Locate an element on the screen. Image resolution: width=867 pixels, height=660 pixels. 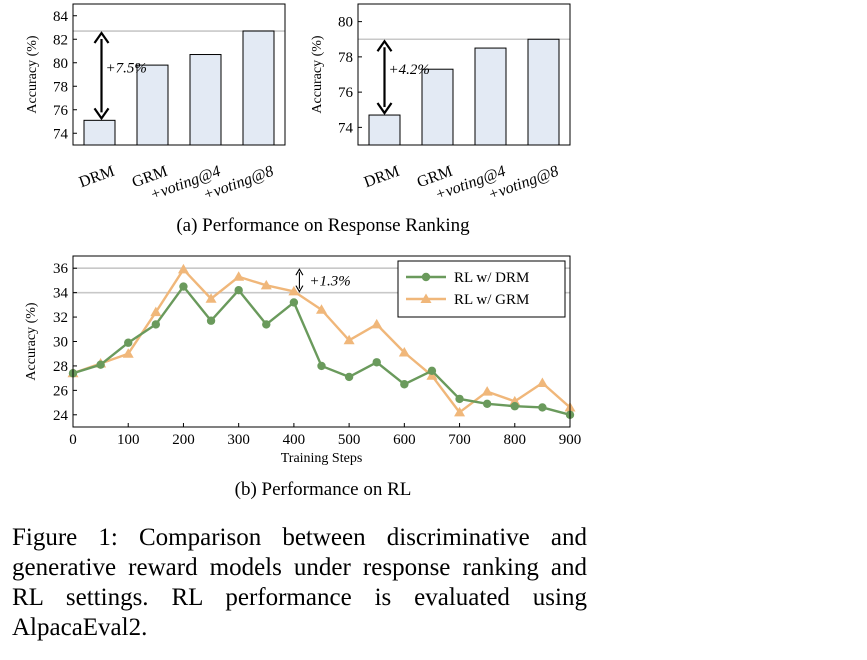
y-tick-label: 24 is located at coordinates (61, 416).